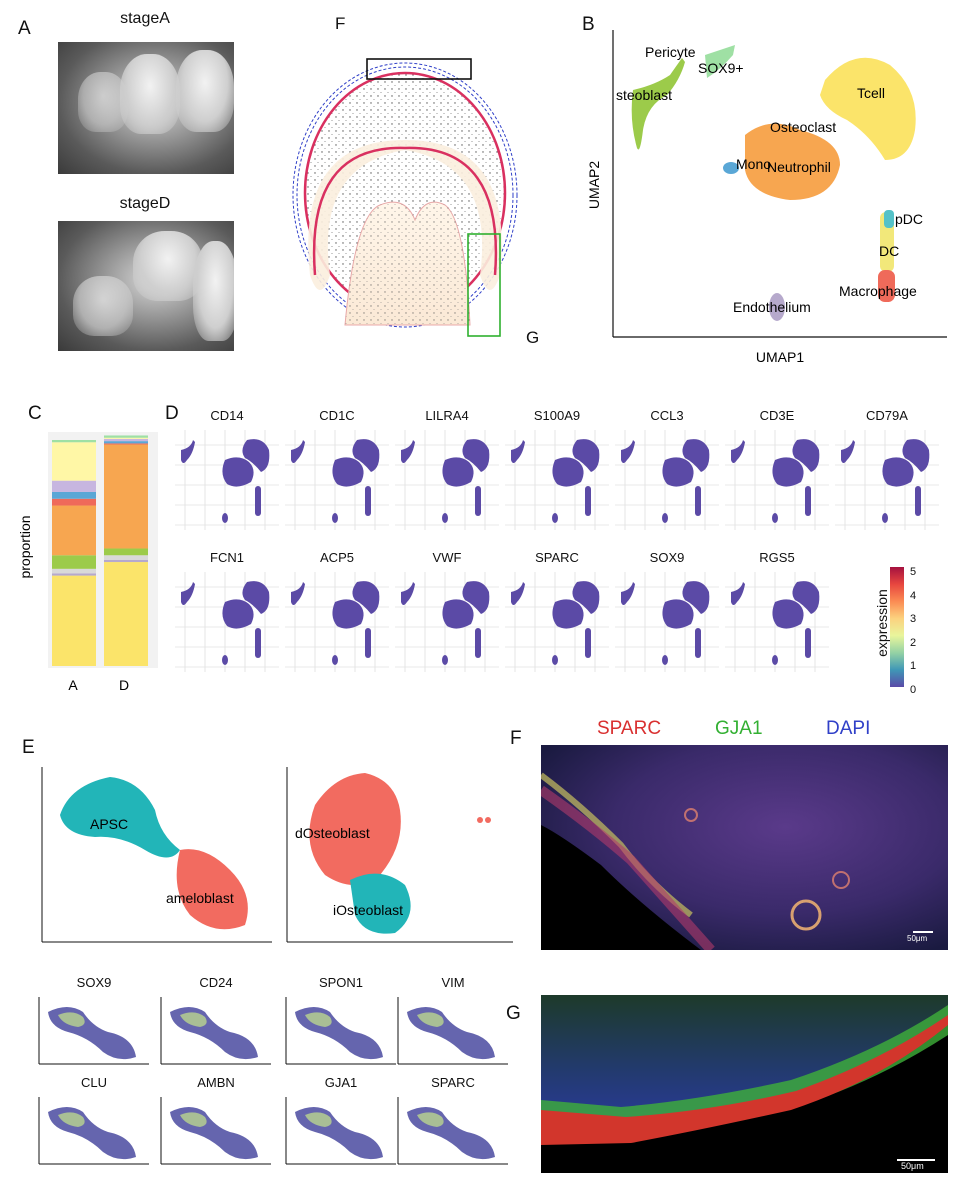  What do you see at coordinates (405, 197) in the screenshot?
I see `tooth-germ-schematic` at bounding box center [405, 197].